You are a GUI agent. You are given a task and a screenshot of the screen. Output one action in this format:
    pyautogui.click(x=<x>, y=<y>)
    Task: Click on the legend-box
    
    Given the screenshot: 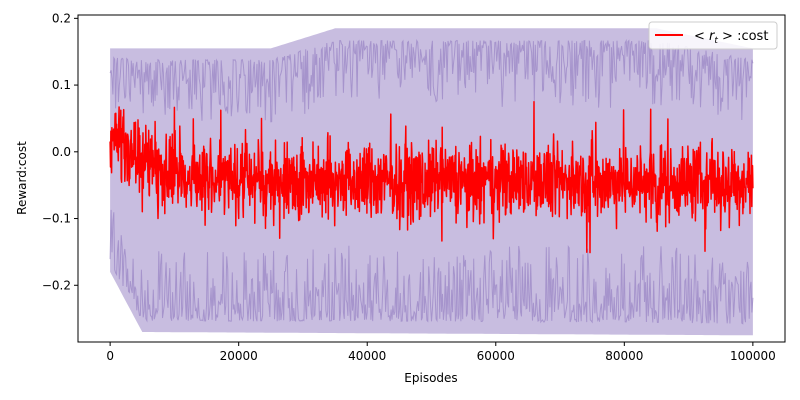 What is the action you would take?
    pyautogui.click(x=713, y=35)
    